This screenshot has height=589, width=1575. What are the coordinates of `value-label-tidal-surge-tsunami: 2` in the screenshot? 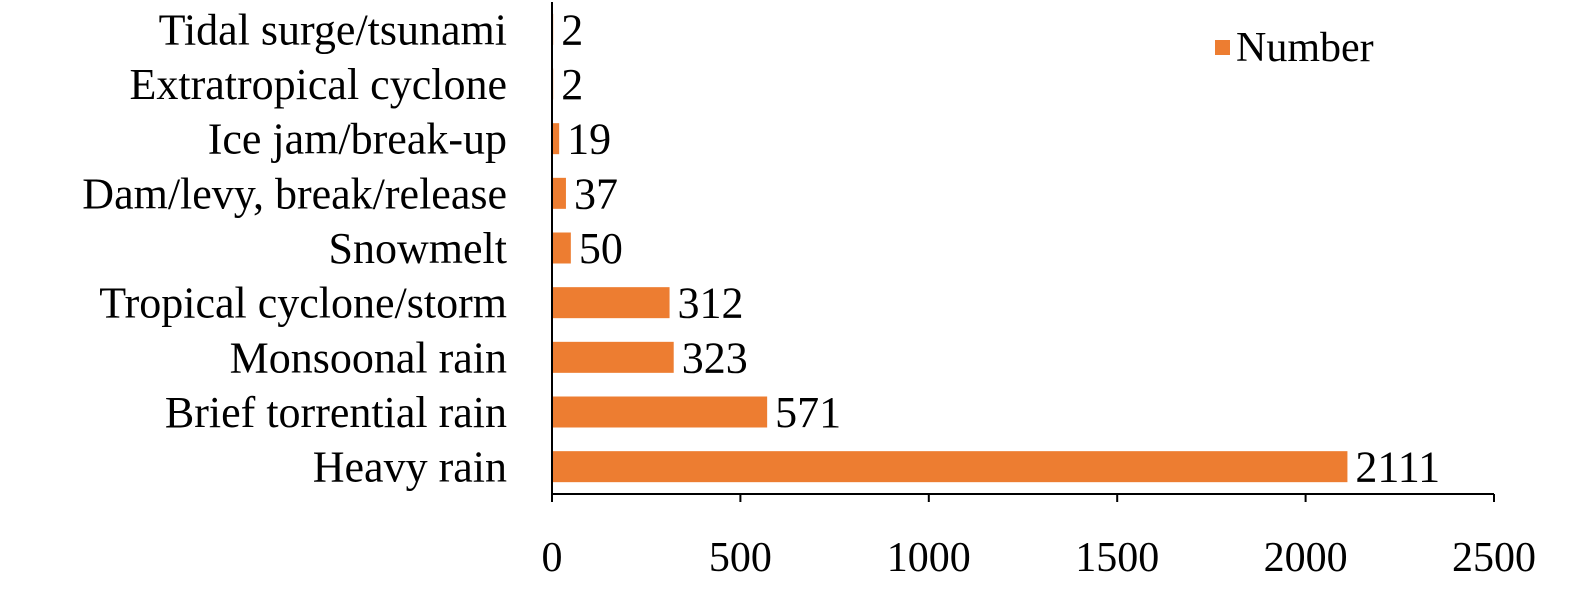 It's located at (572, 29).